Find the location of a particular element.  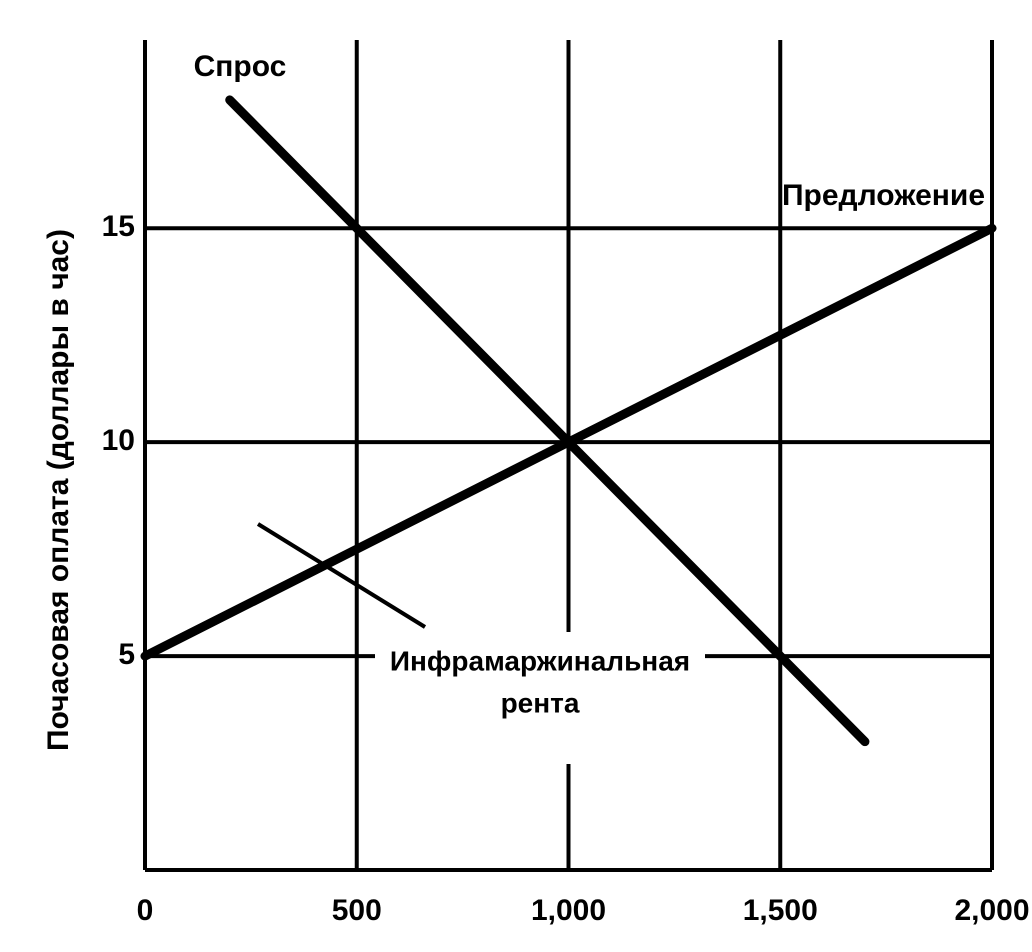

y-tick-label: 5 is located at coordinates (126, 654).